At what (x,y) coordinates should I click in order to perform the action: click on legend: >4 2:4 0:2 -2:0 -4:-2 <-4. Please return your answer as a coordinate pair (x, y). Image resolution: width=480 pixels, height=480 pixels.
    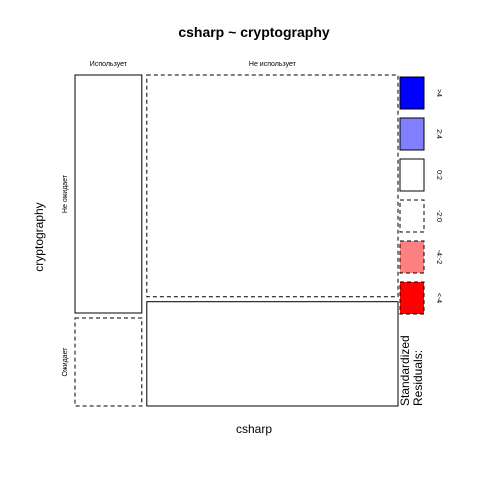
    Looking at the image, I should click on (420, 195).